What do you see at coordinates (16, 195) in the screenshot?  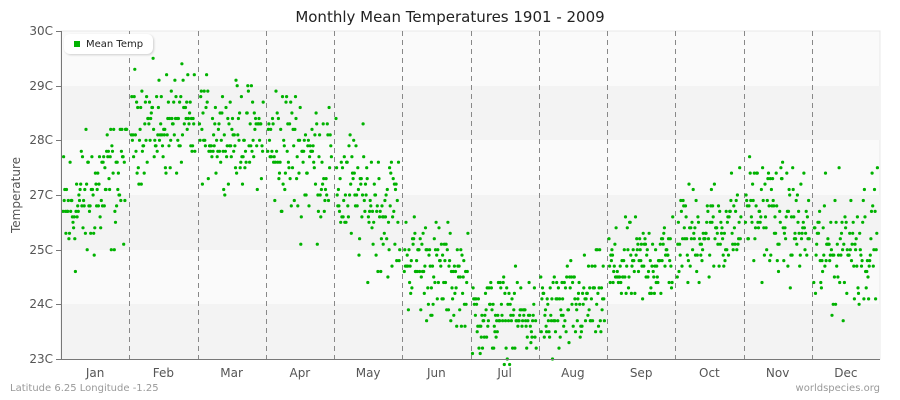 I see `y-axis-title: Temperature` at bounding box center [16, 195].